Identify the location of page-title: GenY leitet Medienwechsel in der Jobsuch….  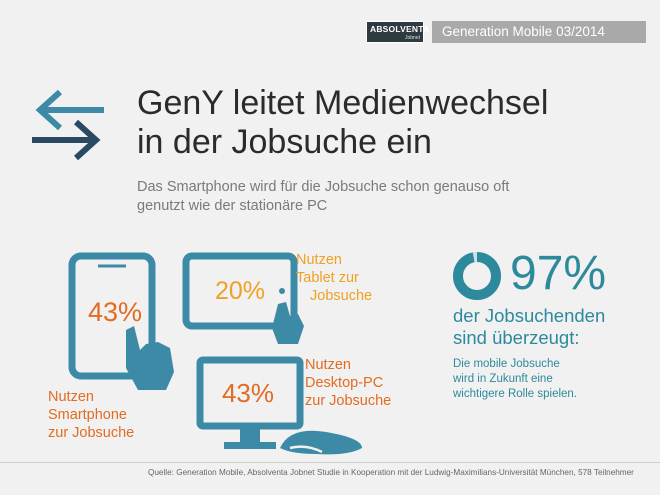
(387, 123).